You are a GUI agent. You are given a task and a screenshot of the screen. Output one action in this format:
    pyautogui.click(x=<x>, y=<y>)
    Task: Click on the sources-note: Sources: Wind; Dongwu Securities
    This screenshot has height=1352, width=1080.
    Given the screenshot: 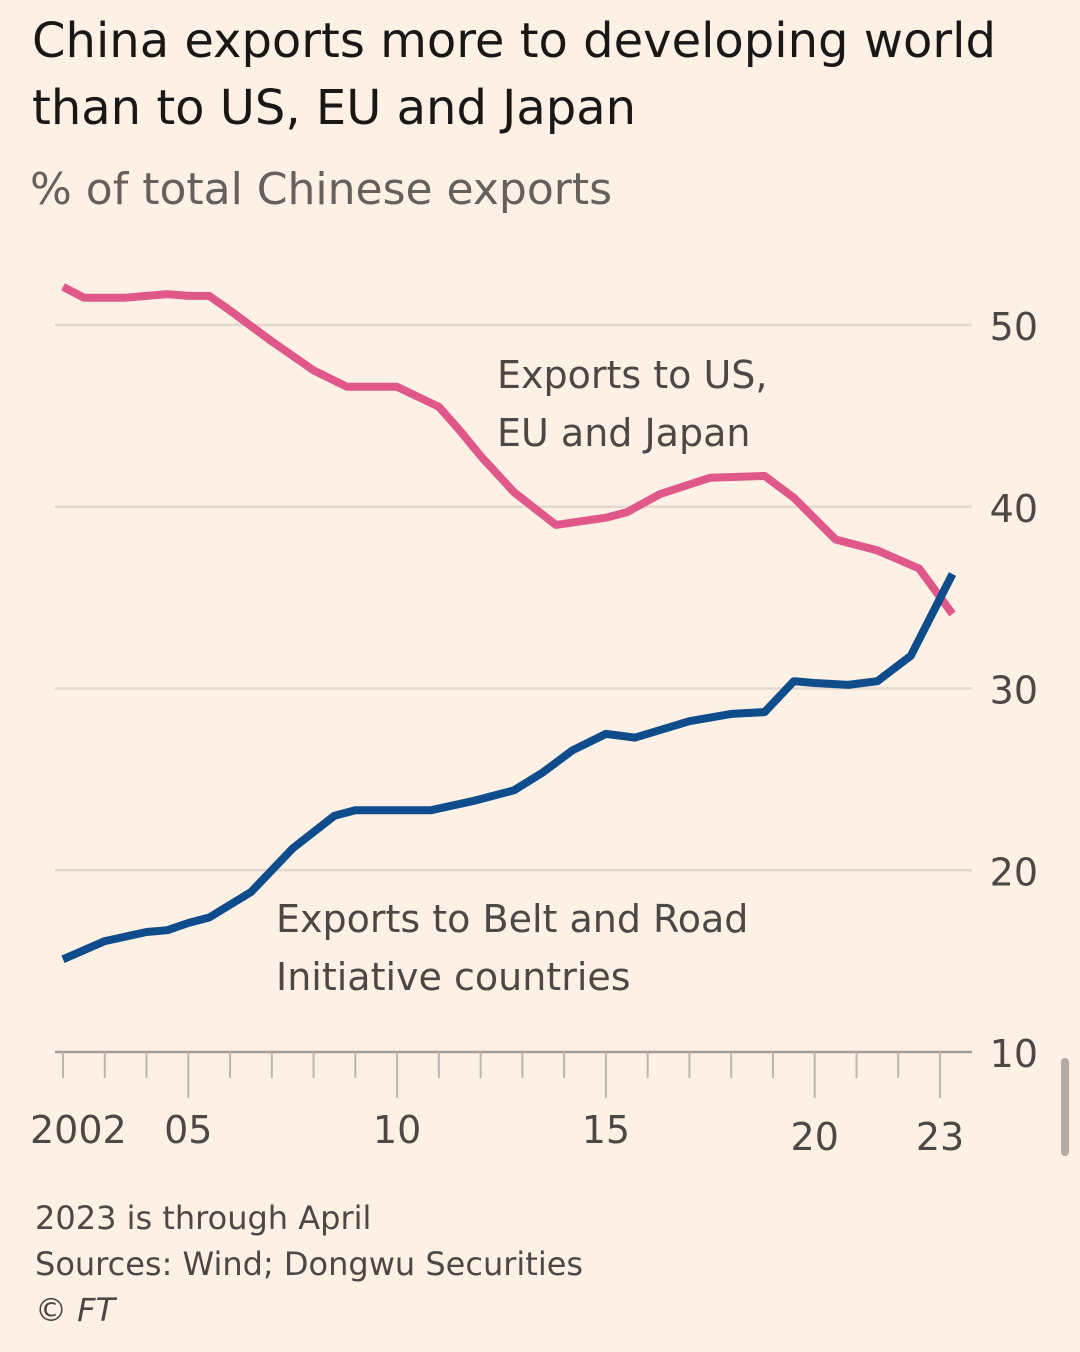 What is the action you would take?
    pyautogui.click(x=309, y=1264)
    